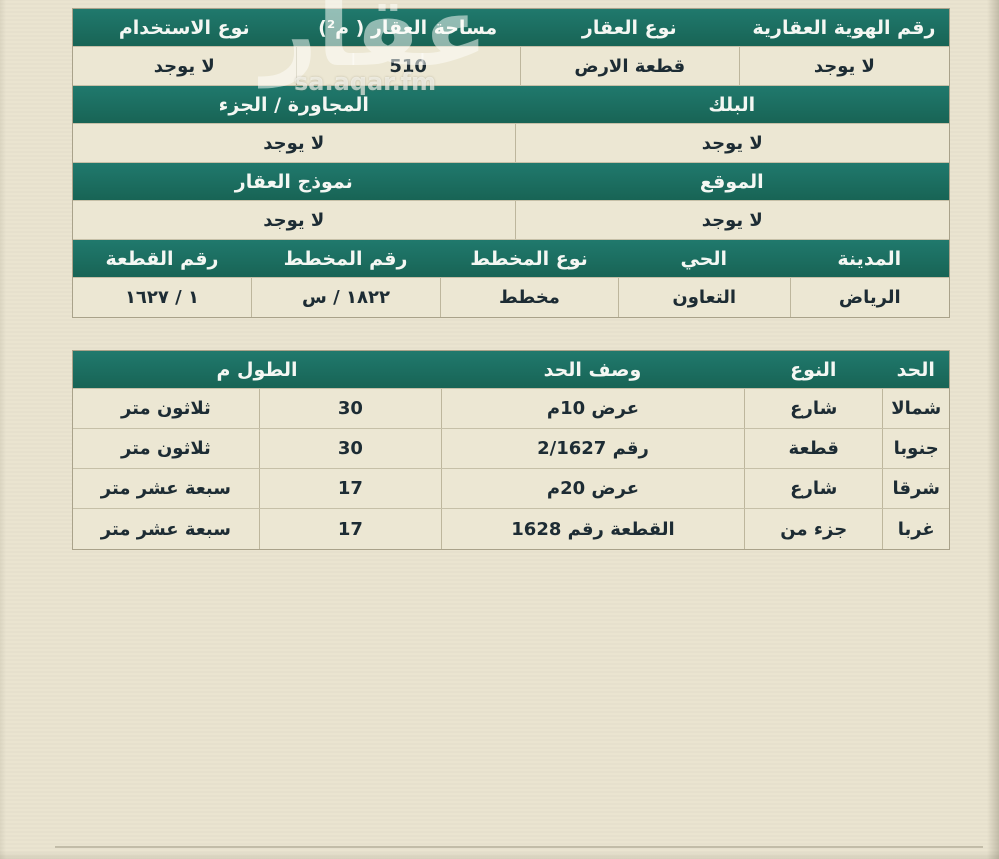  I want to click on value-property-type: قطعة الارض, so click(629, 66).